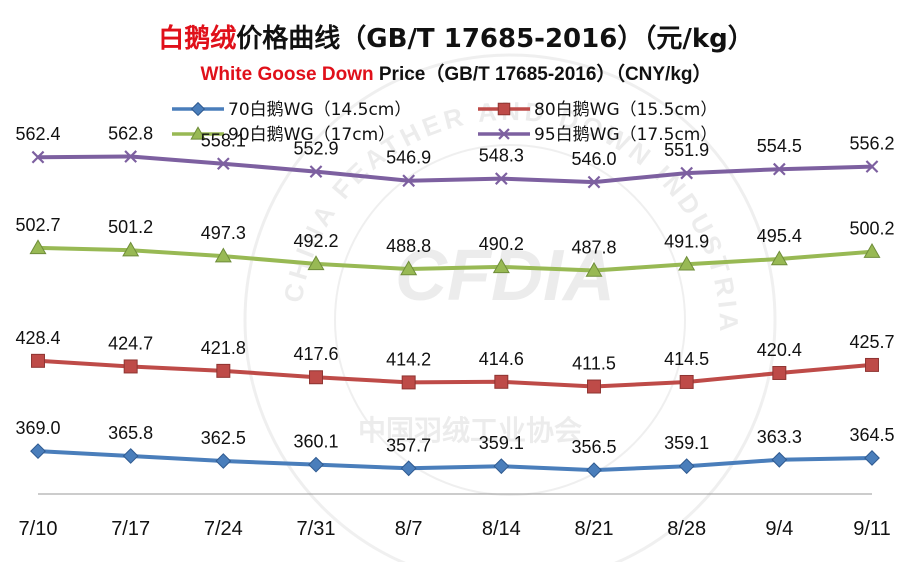 The image size is (912, 562). I want to click on data-label: 356.5, so click(593, 447).